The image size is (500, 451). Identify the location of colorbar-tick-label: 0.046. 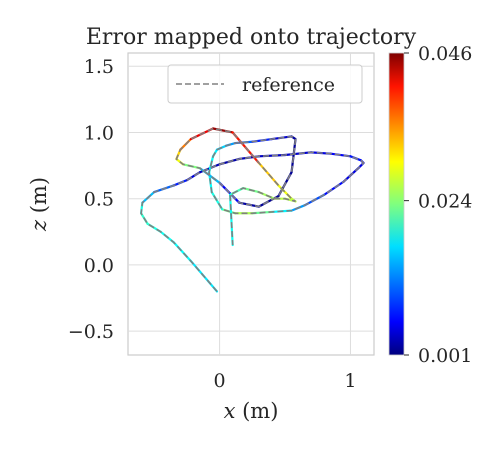
(445, 54).